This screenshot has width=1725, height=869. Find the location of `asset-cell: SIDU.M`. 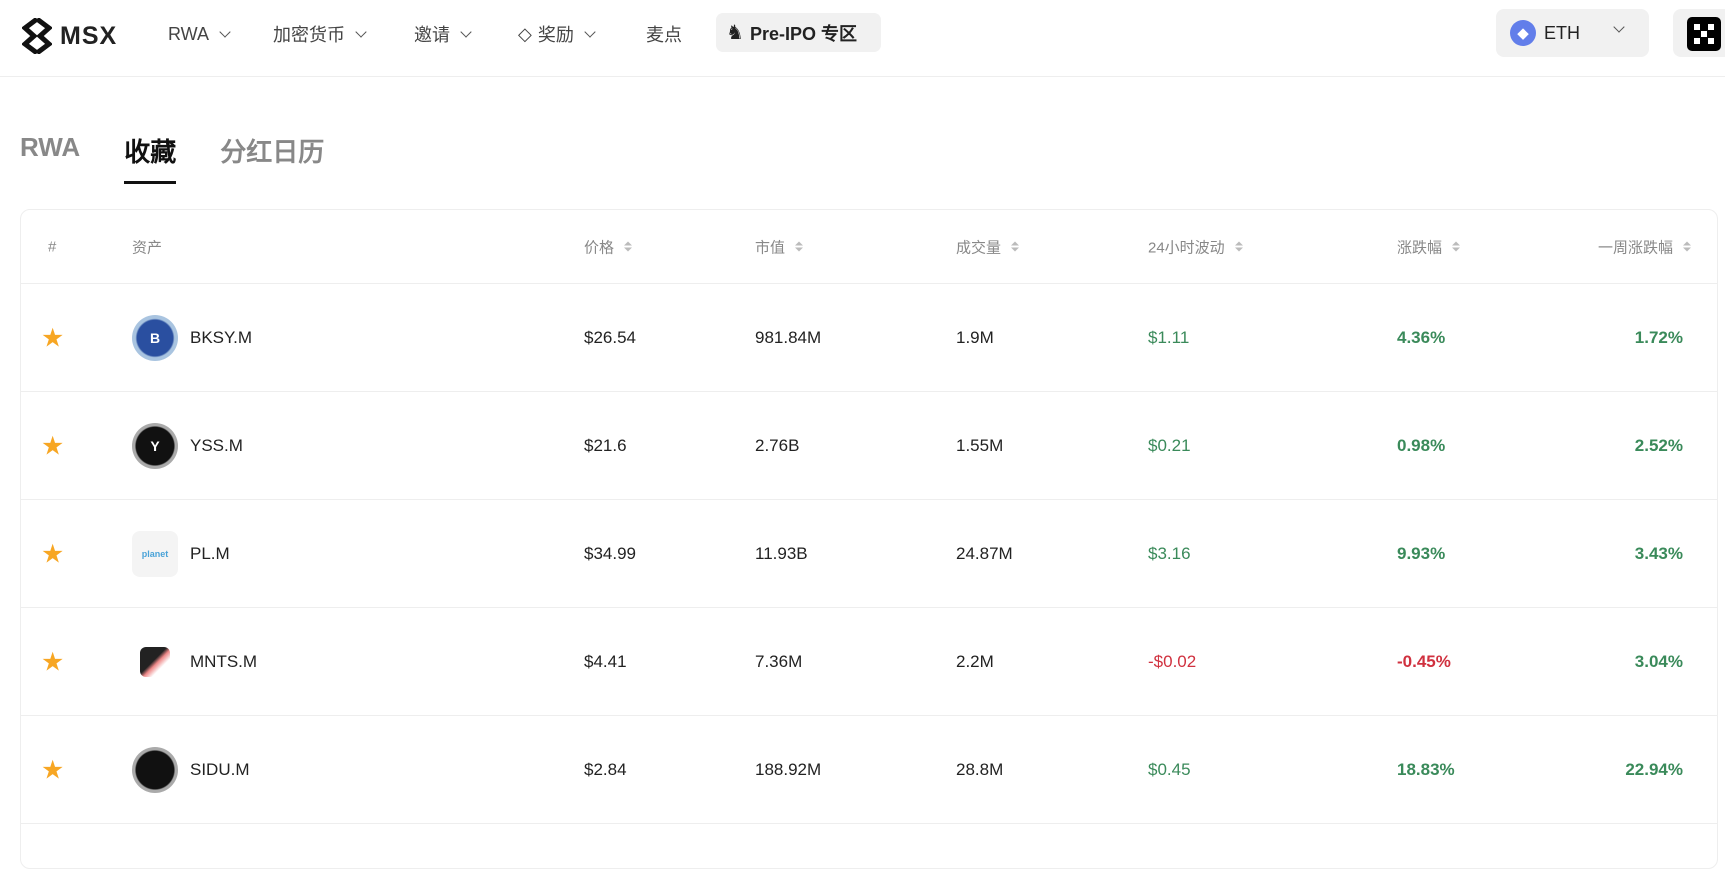

asset-cell: SIDU.M is located at coordinates (191, 769).